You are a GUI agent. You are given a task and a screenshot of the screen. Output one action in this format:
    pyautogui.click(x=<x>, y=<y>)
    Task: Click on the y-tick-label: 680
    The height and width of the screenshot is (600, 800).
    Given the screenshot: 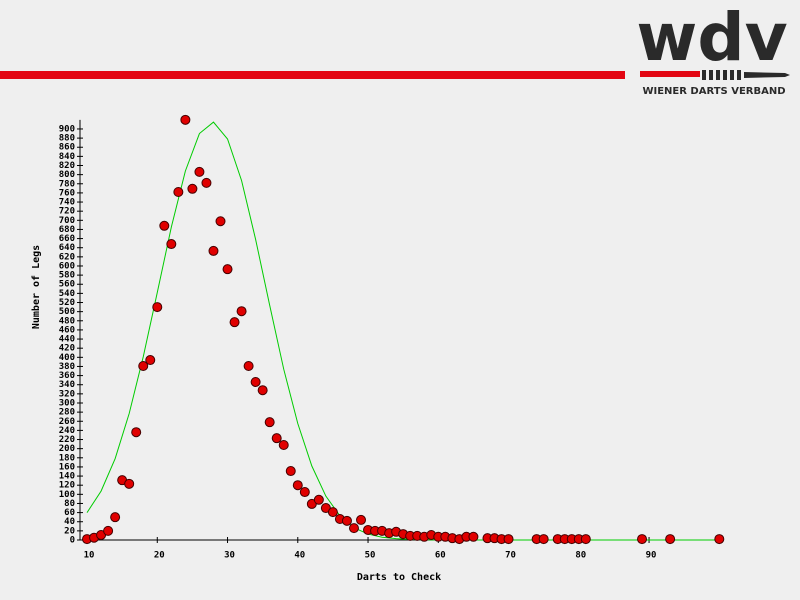 What is the action you would take?
    pyautogui.click(x=67, y=230)
    